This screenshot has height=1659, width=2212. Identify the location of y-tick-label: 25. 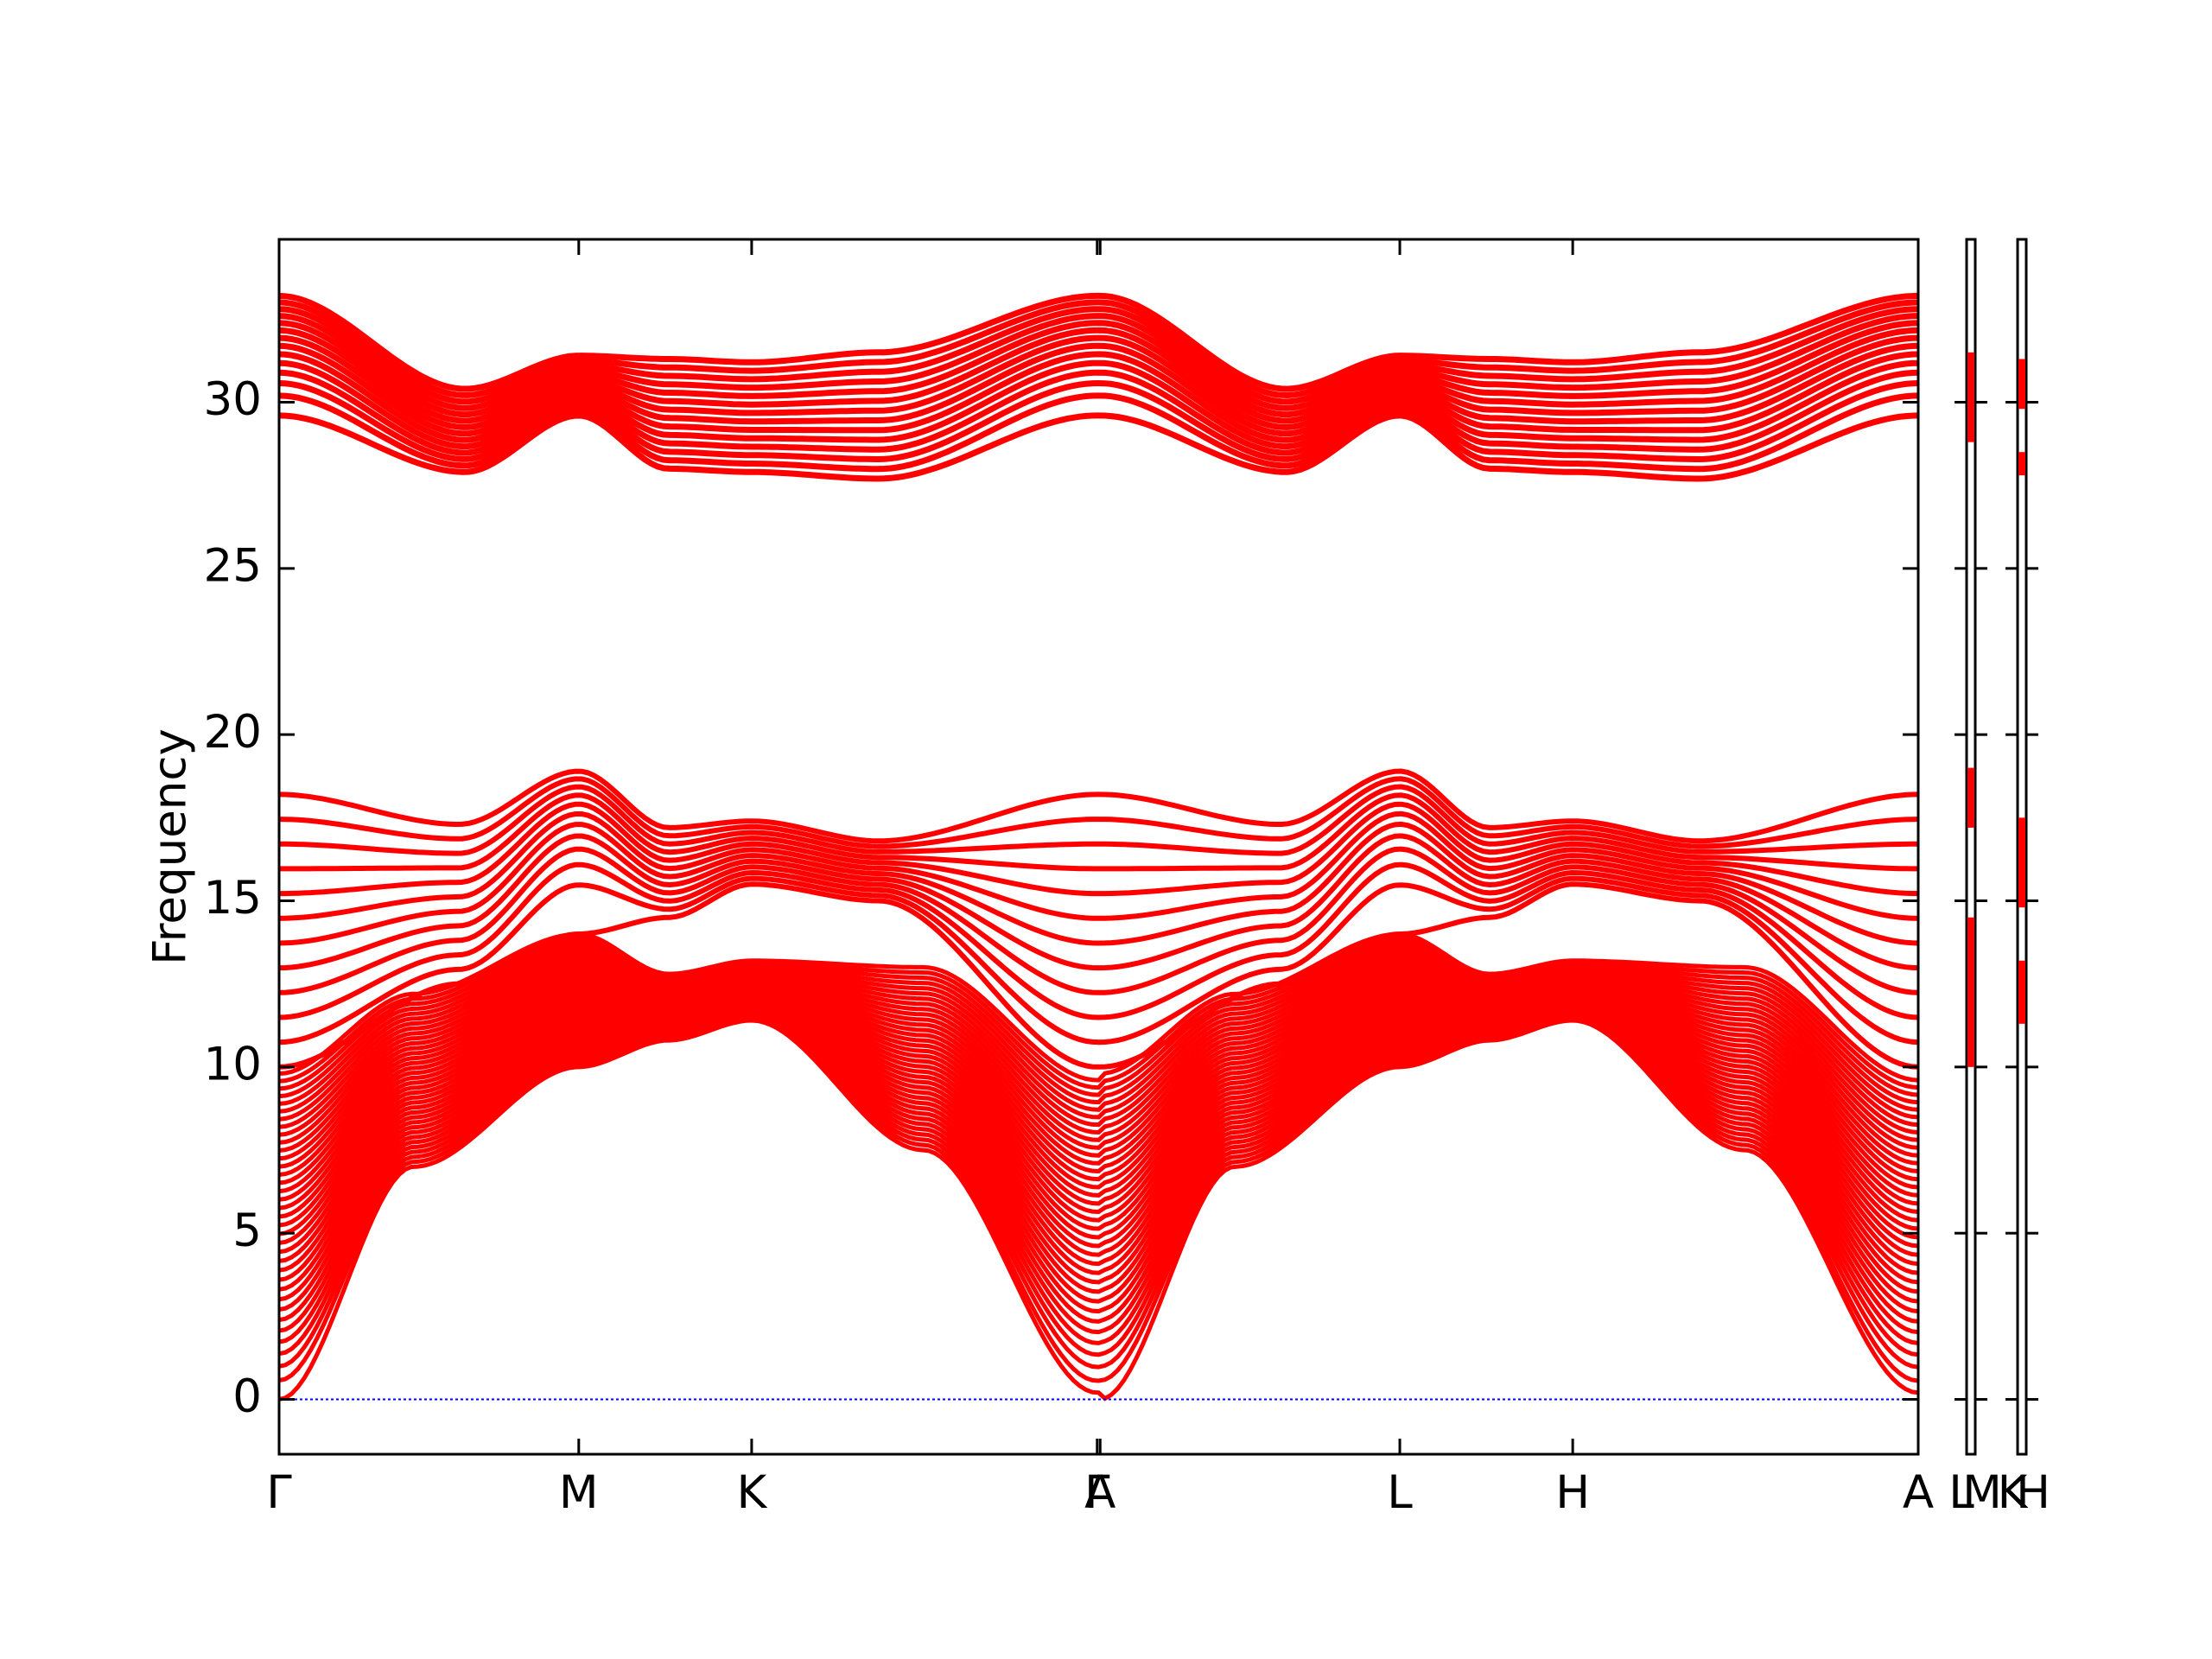
(233, 565).